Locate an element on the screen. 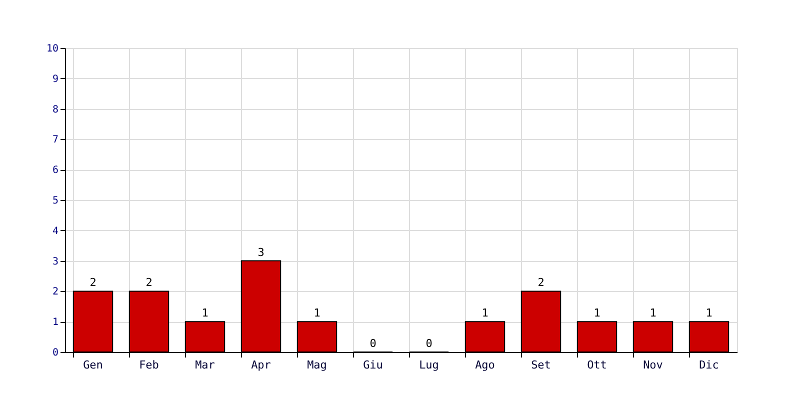  x-tick-label: Apr is located at coordinates (261, 365).